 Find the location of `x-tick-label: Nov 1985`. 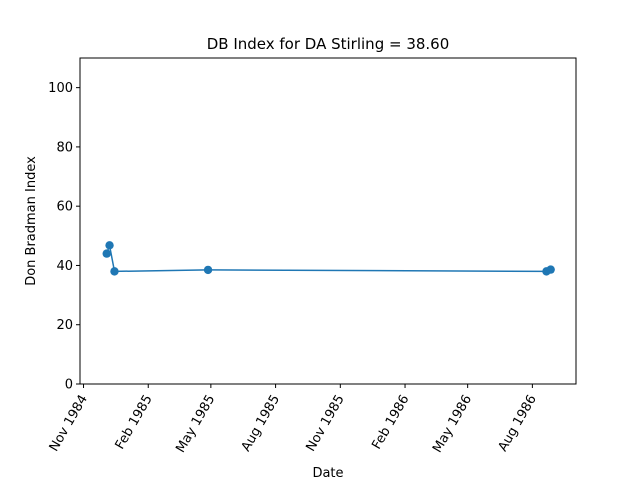

x-tick-label: Nov 1985 is located at coordinates (325, 424).